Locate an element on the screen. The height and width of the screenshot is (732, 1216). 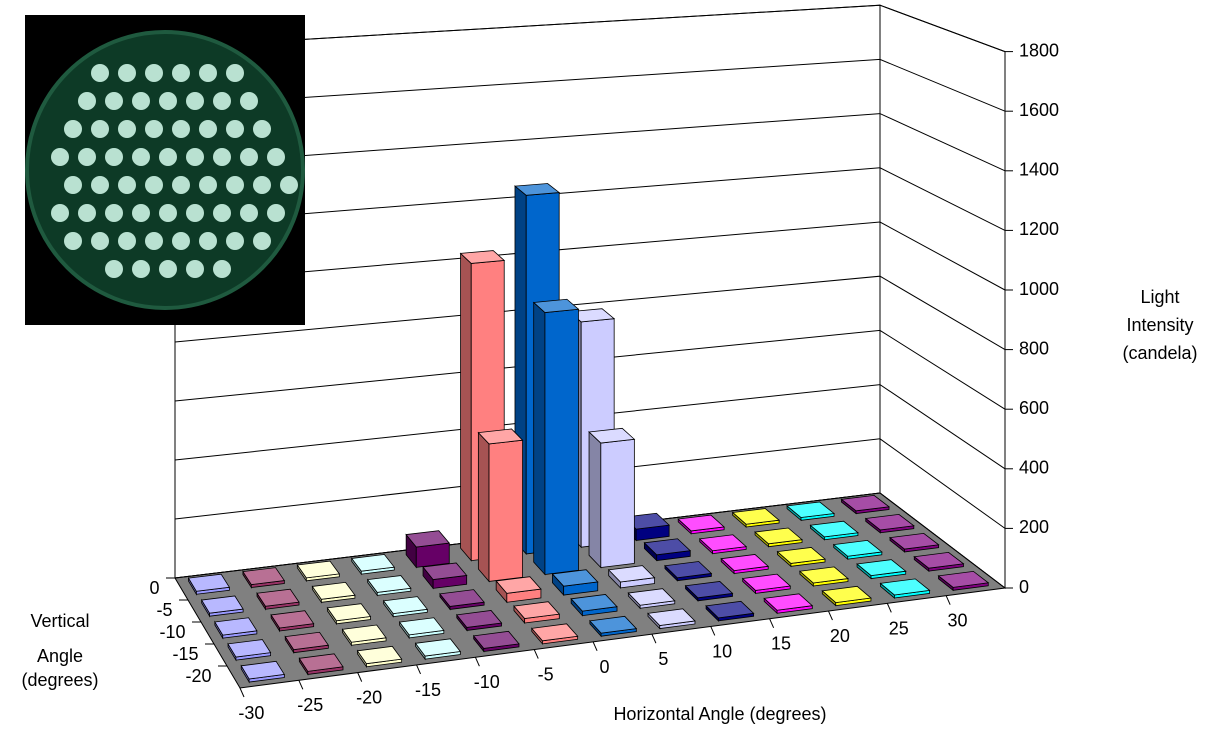
z-tick-label: -5 is located at coordinates (164, 610).